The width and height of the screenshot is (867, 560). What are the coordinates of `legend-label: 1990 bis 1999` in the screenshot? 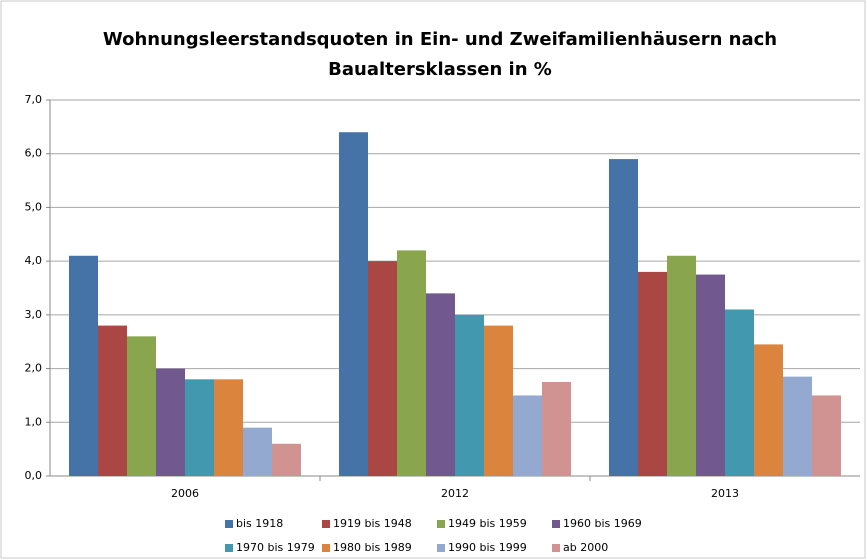 It's located at (487, 547).